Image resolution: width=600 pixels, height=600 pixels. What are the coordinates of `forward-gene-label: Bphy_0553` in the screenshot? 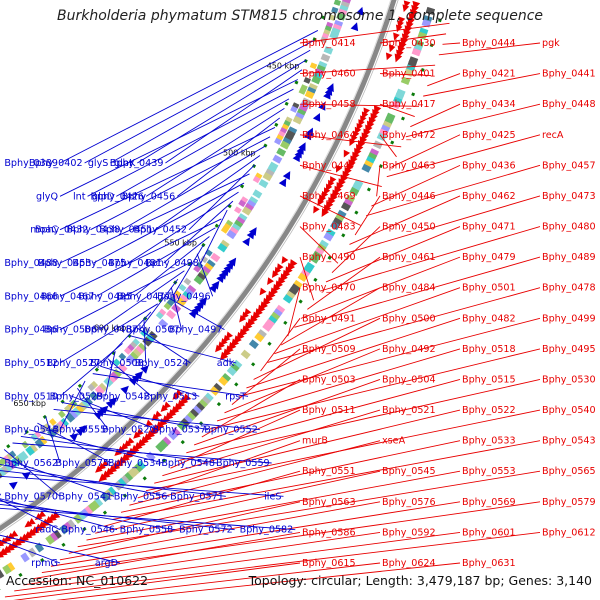 It's located at (489, 471).